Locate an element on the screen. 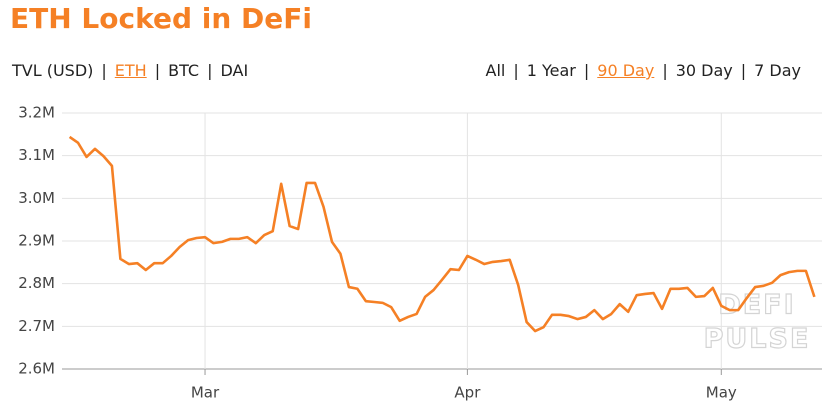  tab: TVL (USD) is located at coordinates (52, 70).